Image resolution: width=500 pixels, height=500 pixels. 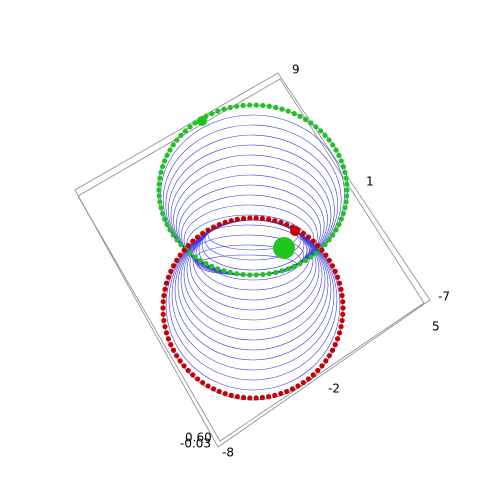 I want to click on red-point, so click(x=295, y=231).